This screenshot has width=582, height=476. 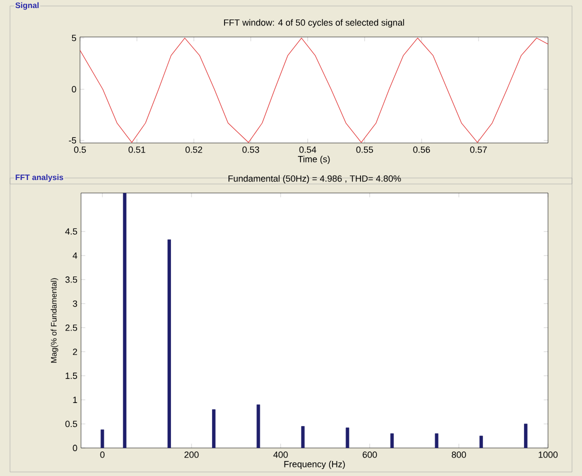 I want to click on y-tick-label: 4.5, so click(x=71, y=231).